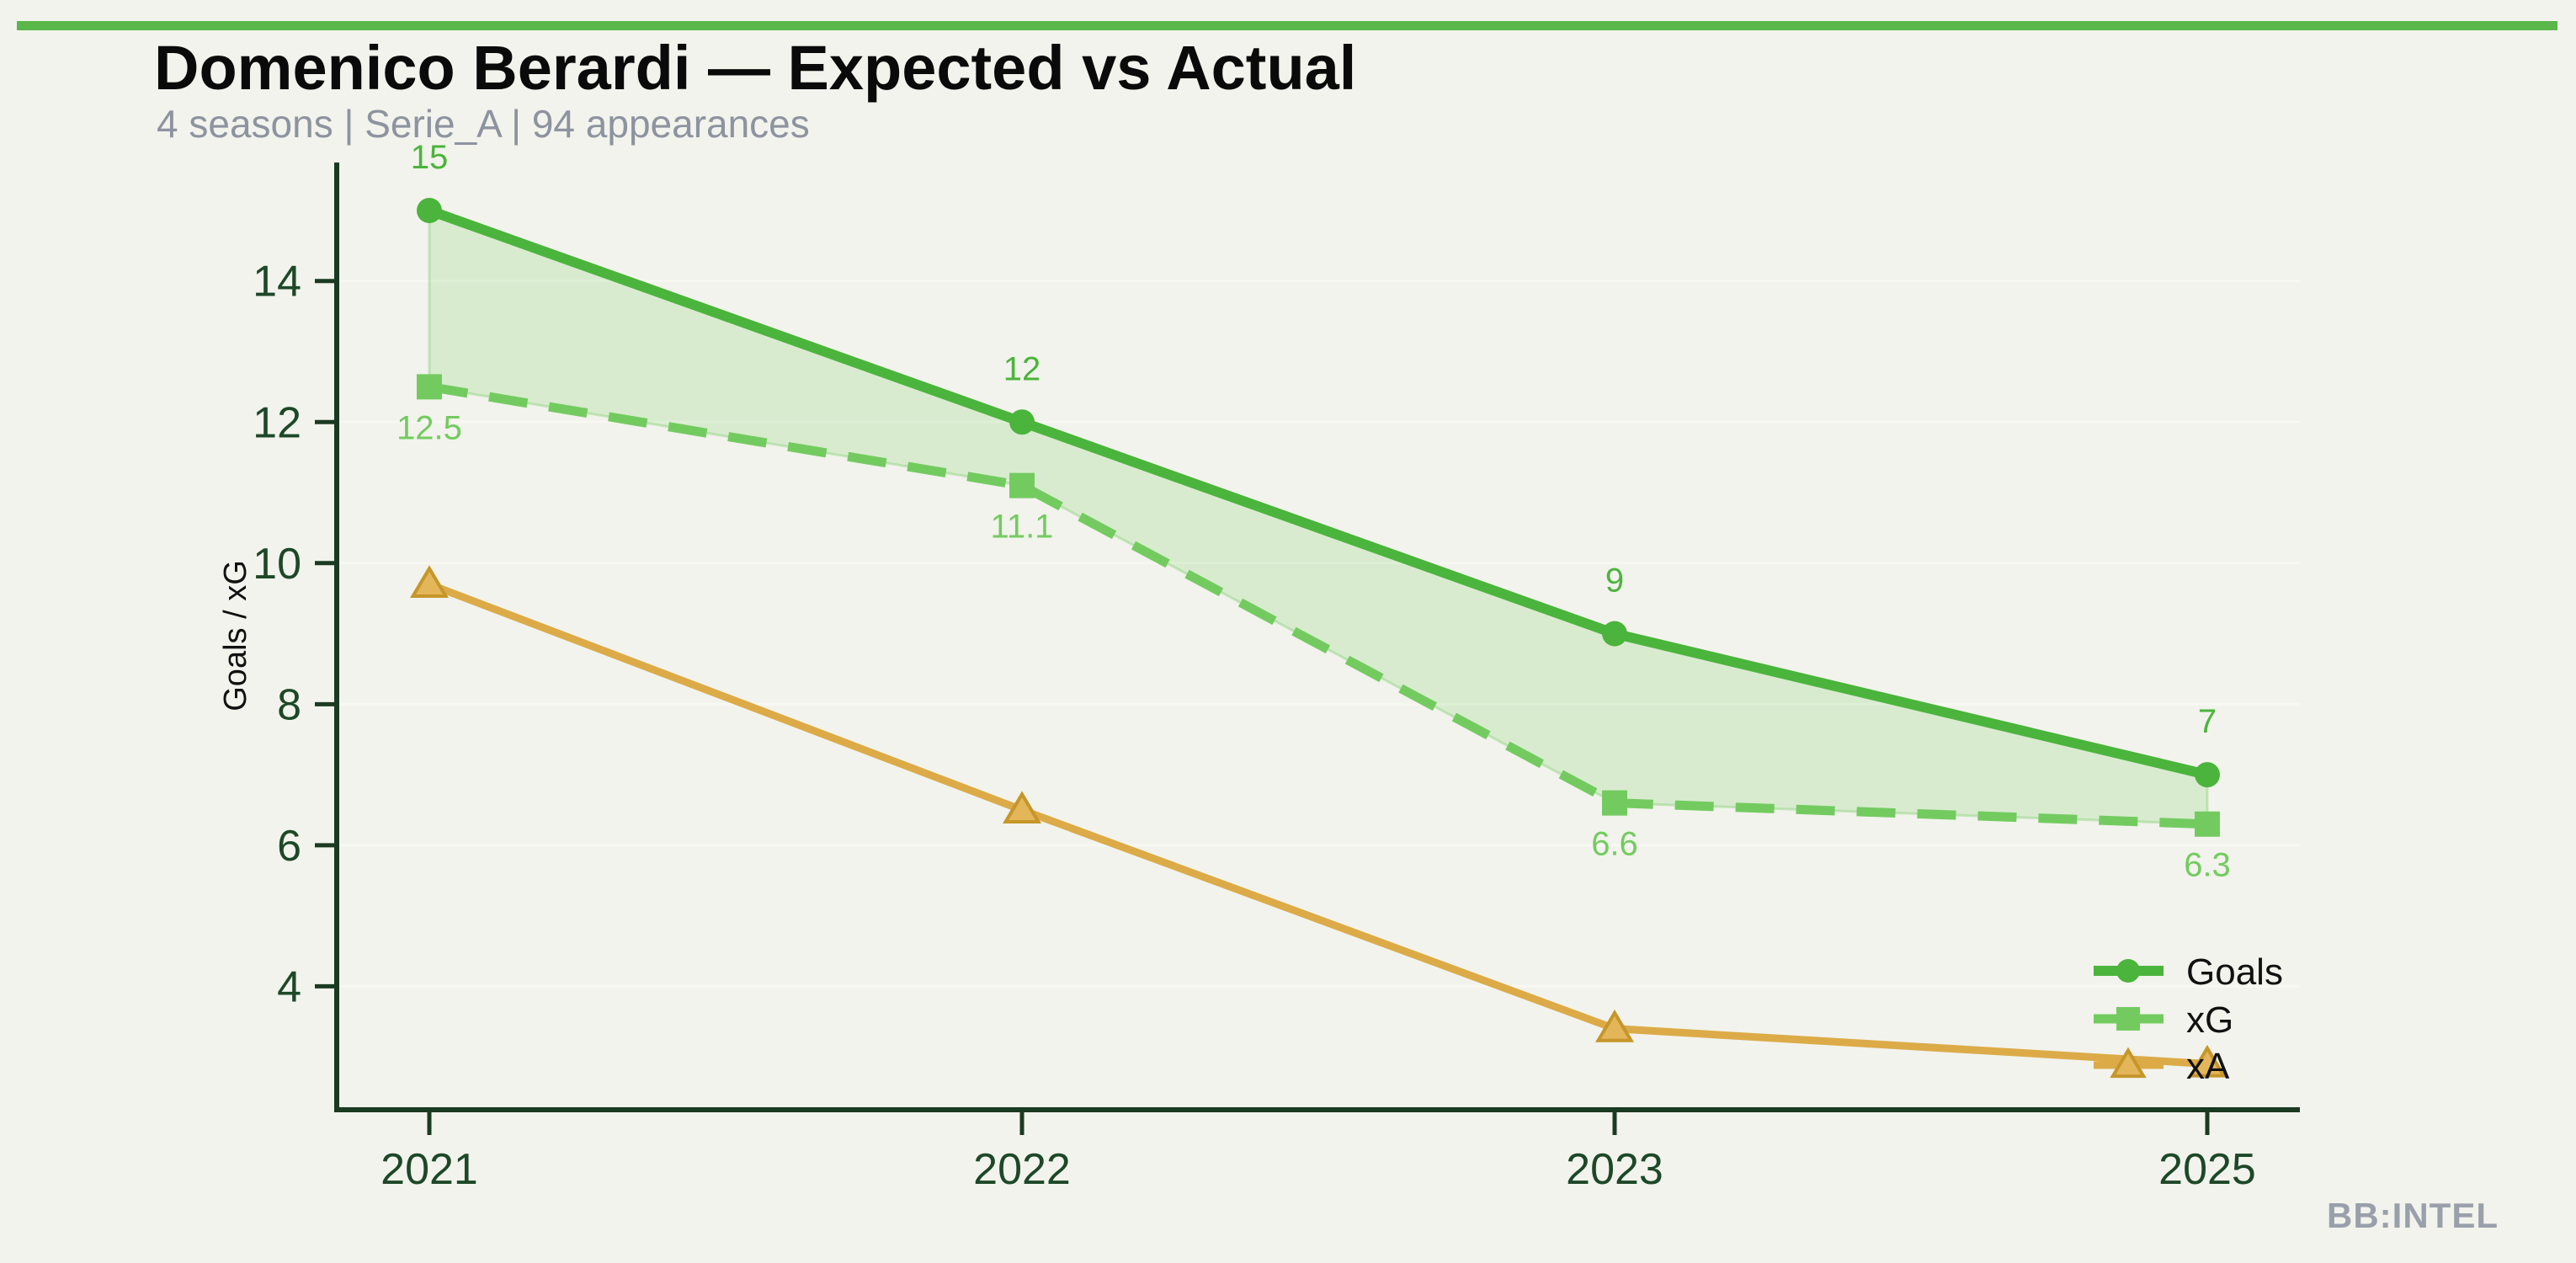 The image size is (2576, 1263). What do you see at coordinates (2209, 1020) in the screenshot?
I see `legend-label-xg: xG` at bounding box center [2209, 1020].